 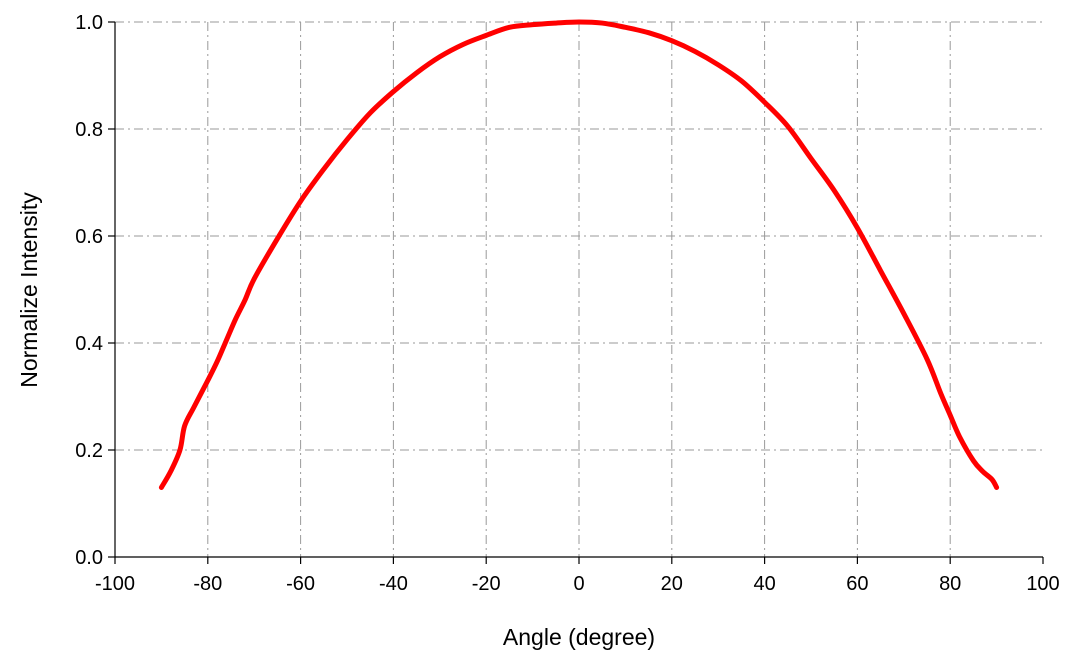 I want to click on x-tick-label: -60, so click(x=300, y=584).